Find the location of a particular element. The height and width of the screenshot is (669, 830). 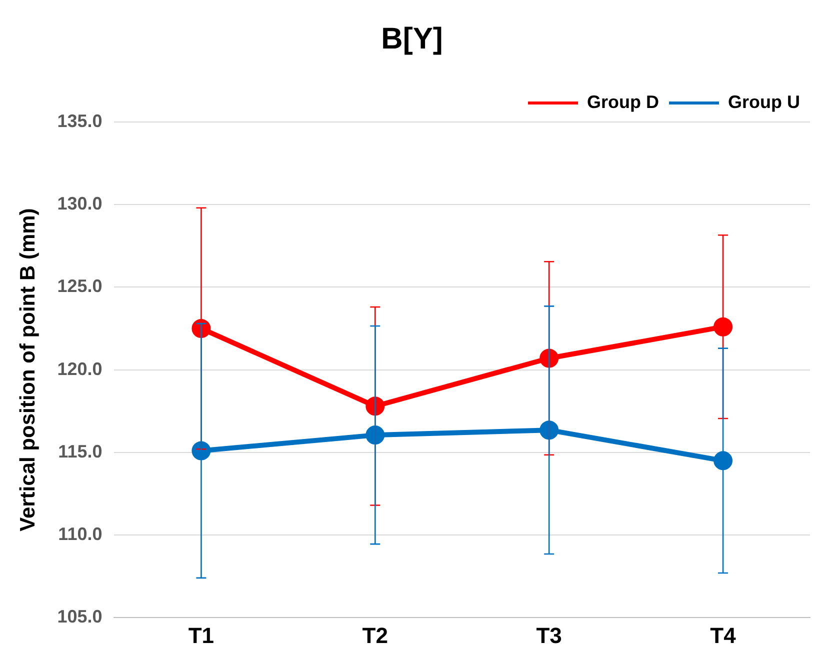

y-tick-label: 110.0 is located at coordinates (80, 534).